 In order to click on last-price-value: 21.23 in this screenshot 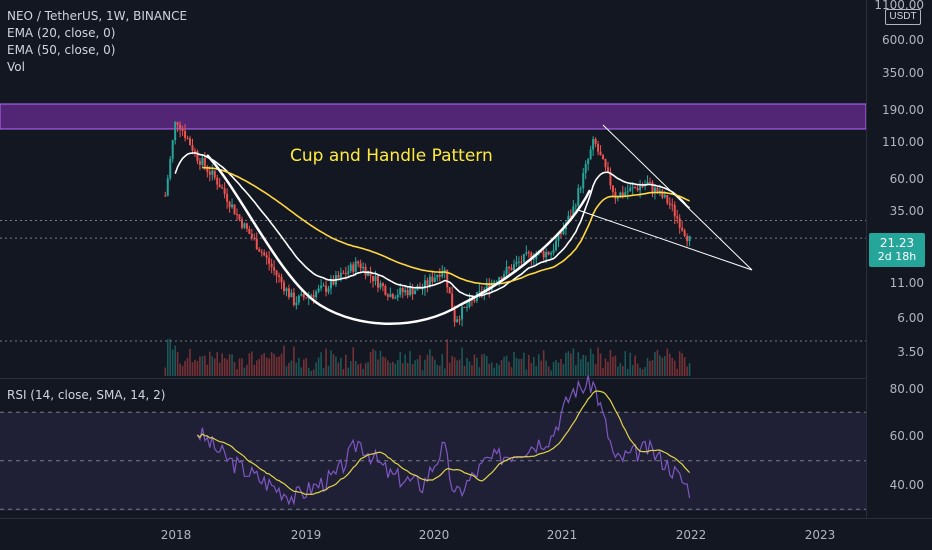, I will do `click(897, 243)`.